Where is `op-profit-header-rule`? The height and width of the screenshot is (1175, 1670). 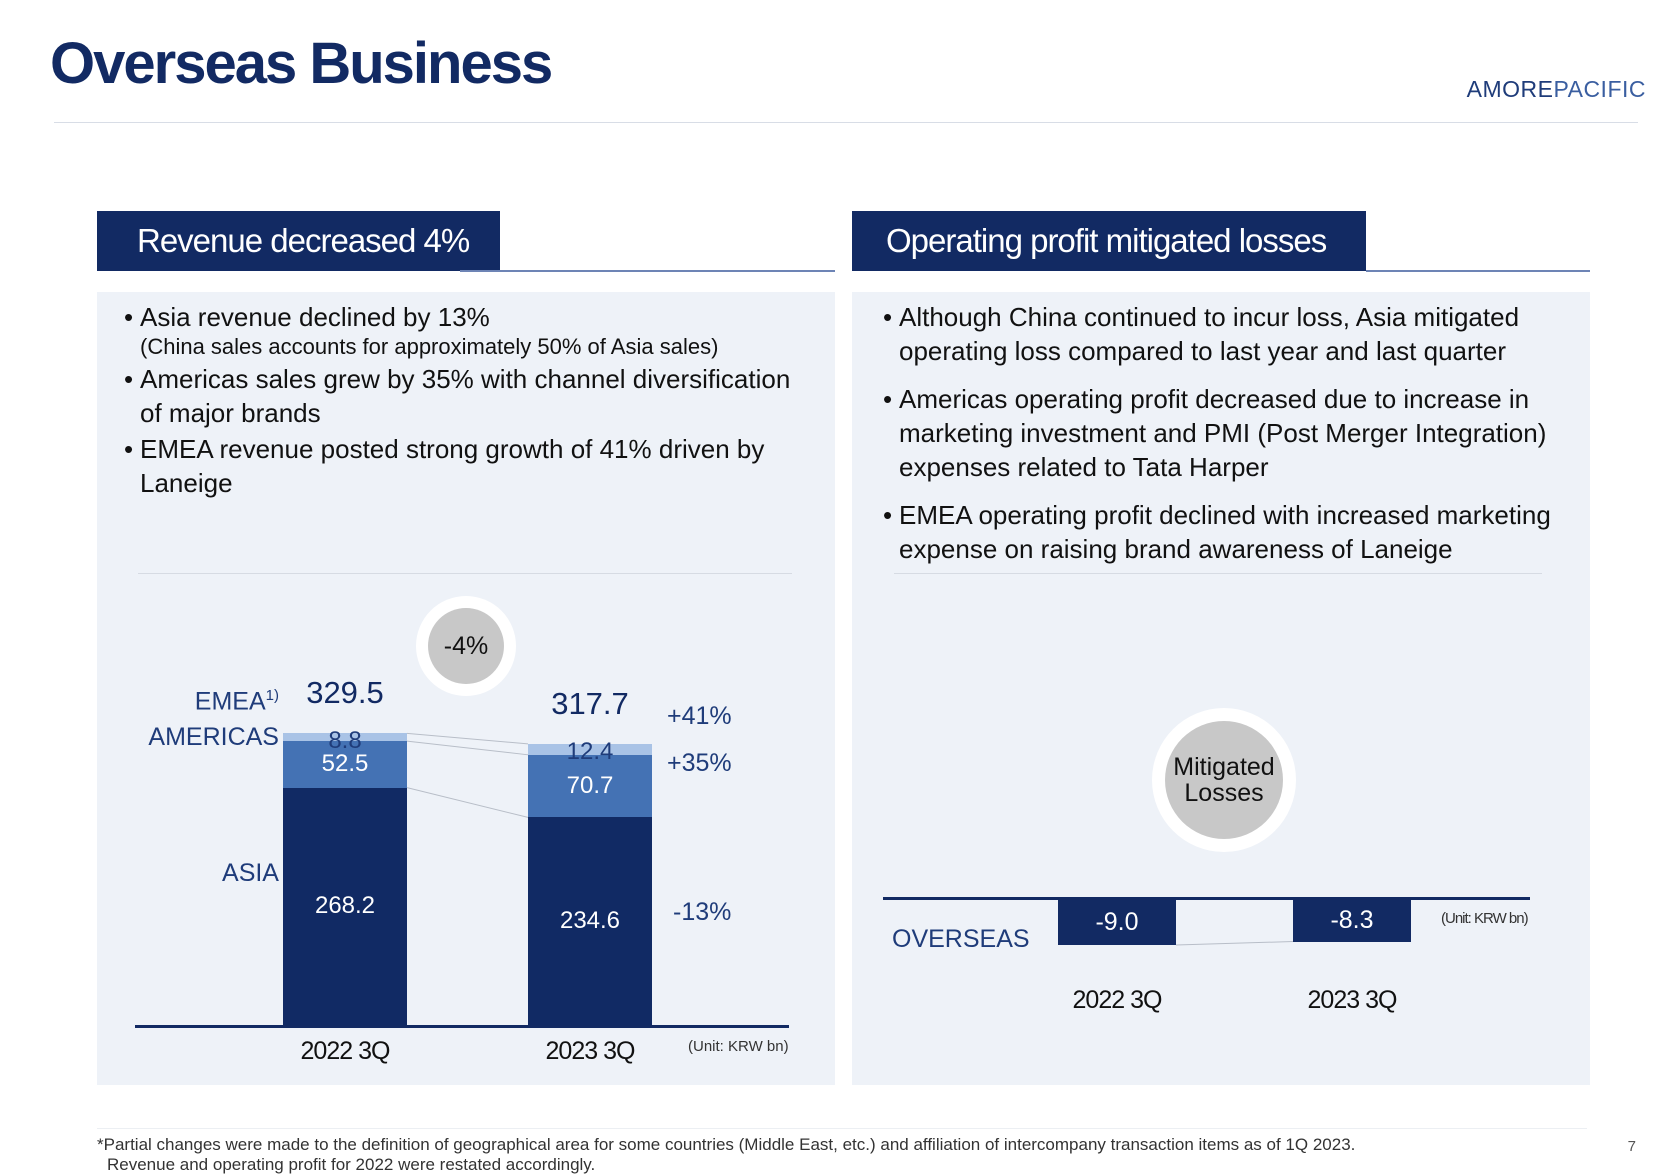 op-profit-header-rule is located at coordinates (1478, 271).